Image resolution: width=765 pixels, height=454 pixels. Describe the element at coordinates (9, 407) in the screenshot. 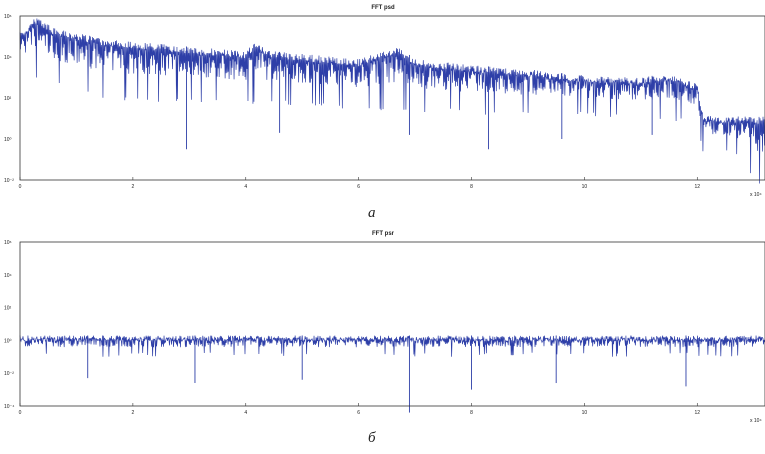

I see `y-tick-label: 10⁻⁴` at that location.